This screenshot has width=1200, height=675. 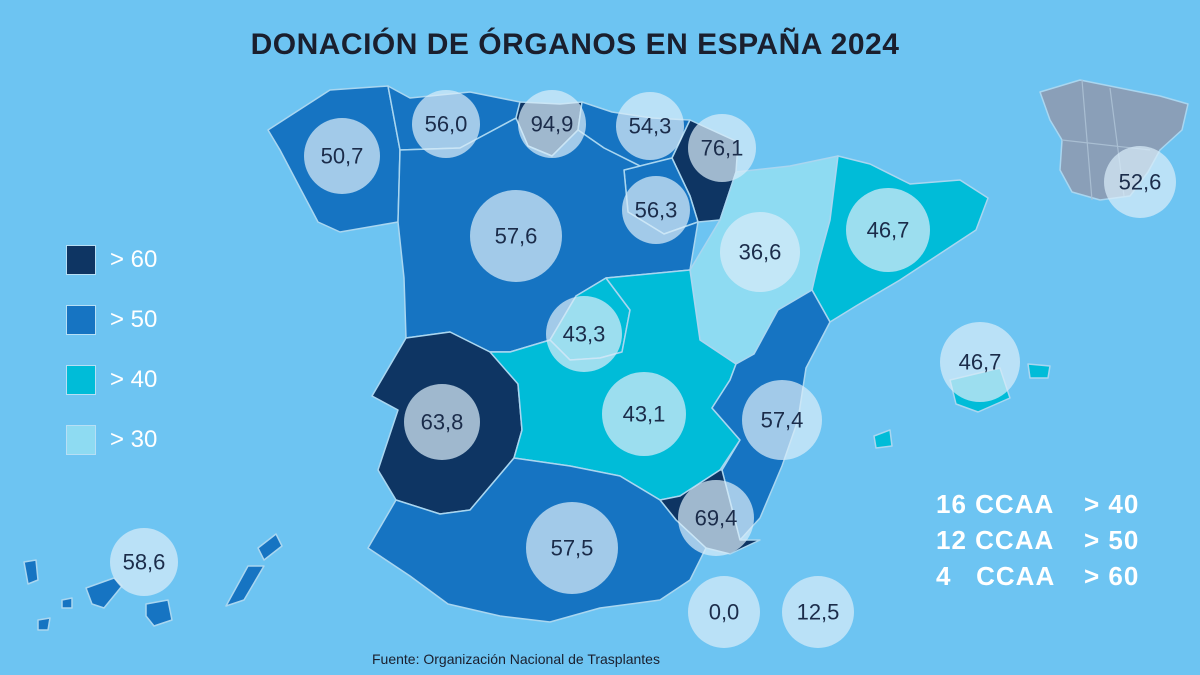 I want to click on bubble-madrid-circle, so click(x=584, y=334).